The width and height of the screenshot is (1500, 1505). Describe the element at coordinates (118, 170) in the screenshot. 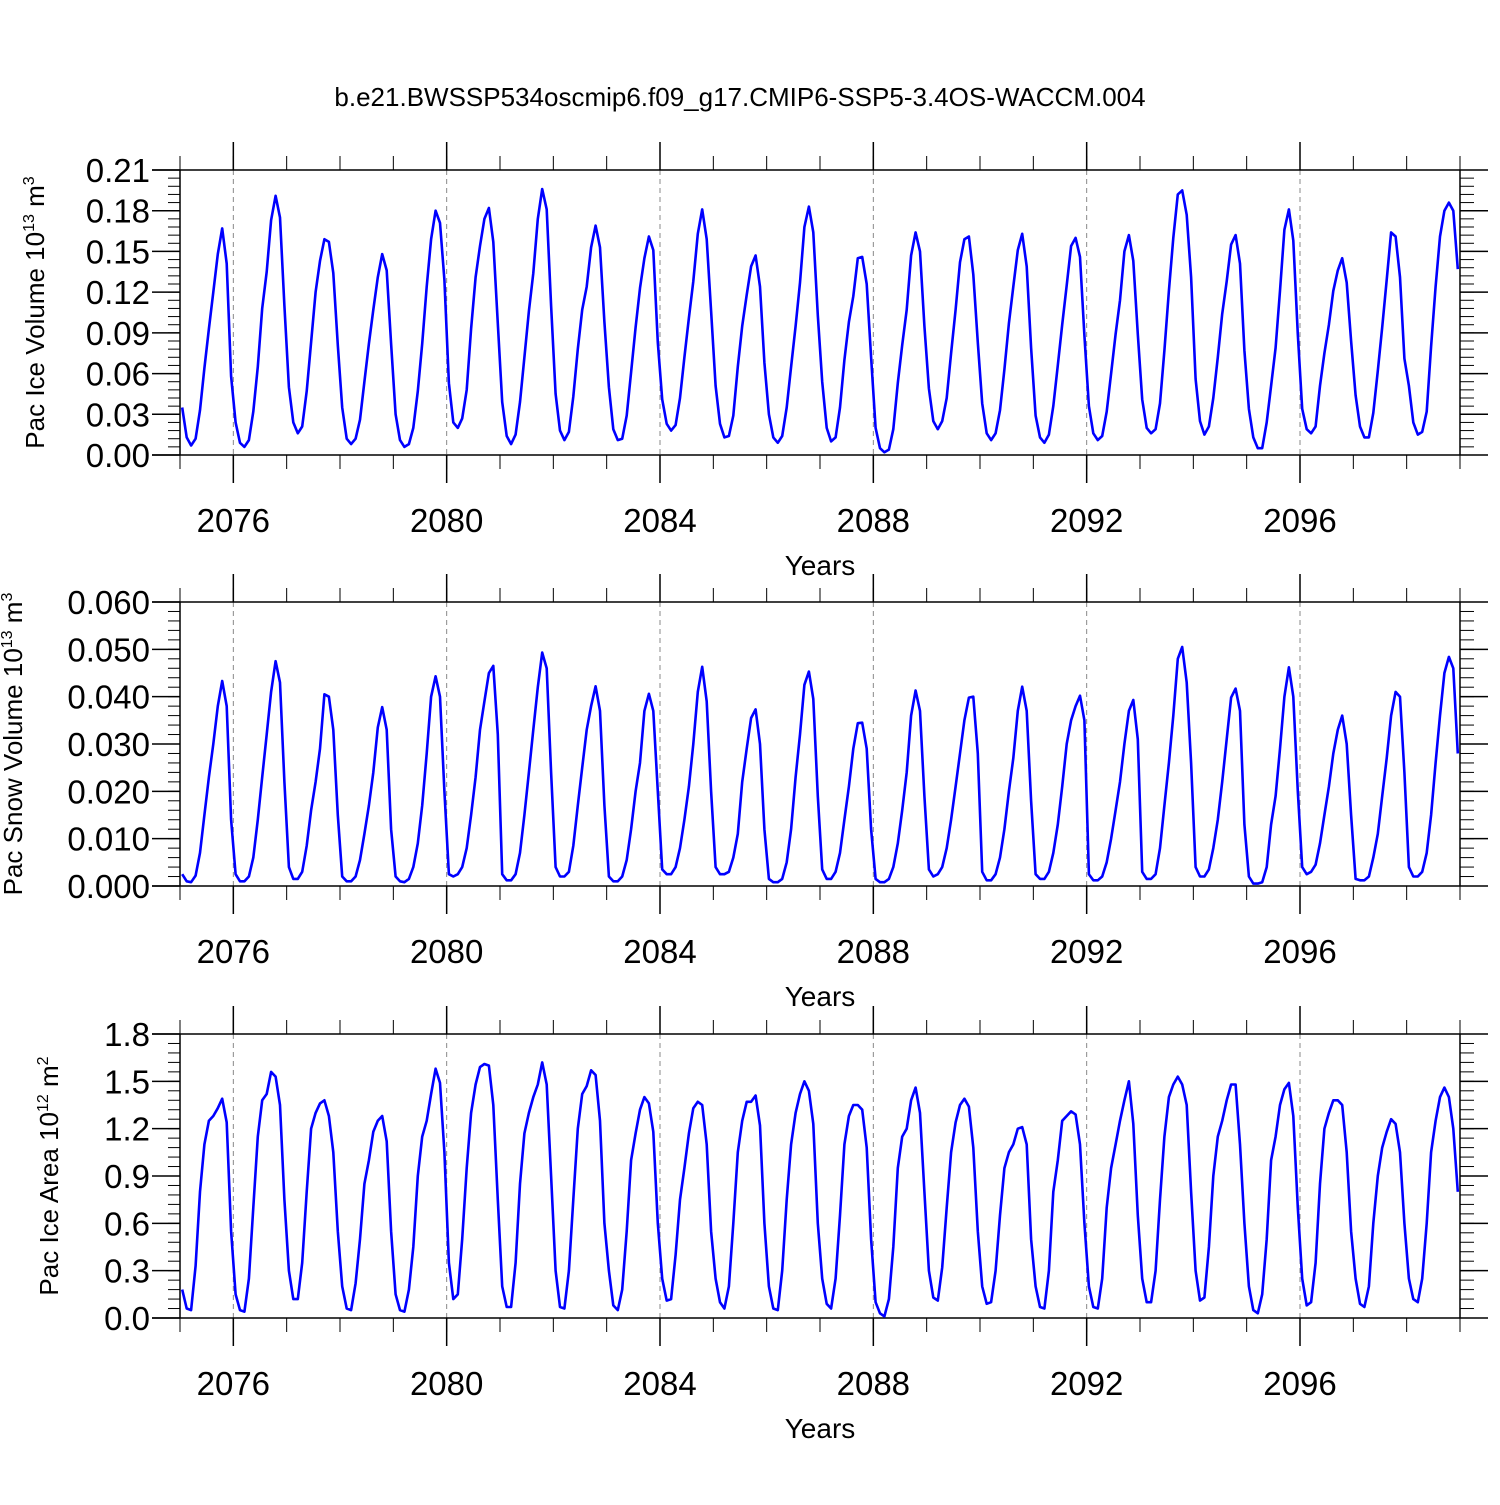

I see `y-tick-label: 0.21` at that location.